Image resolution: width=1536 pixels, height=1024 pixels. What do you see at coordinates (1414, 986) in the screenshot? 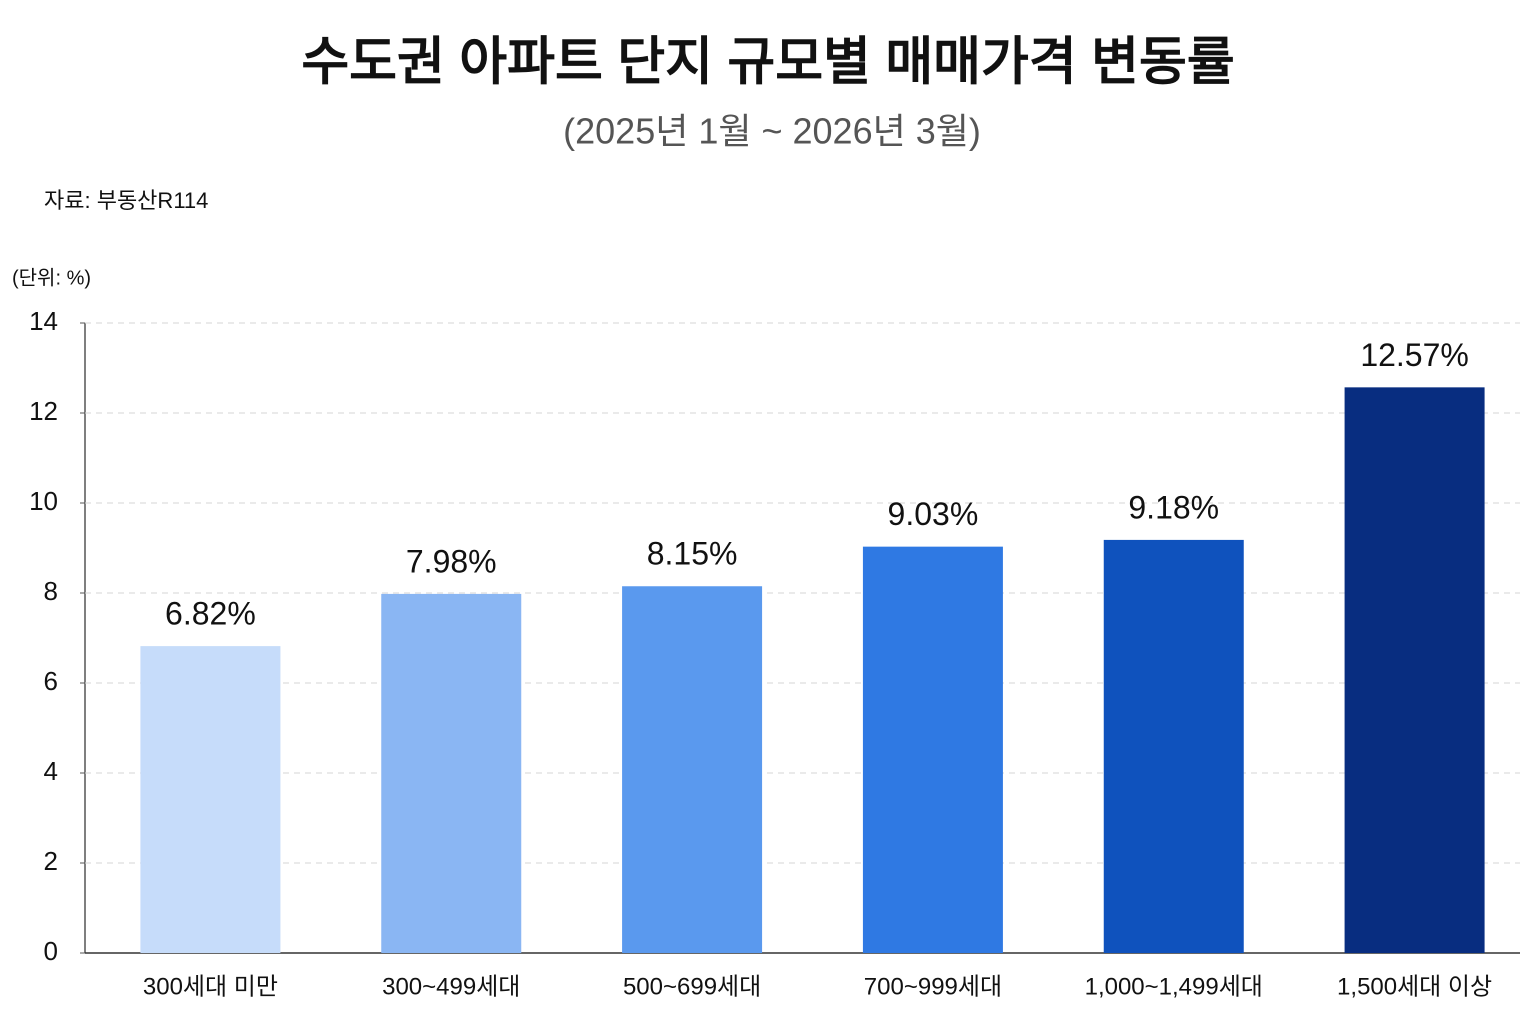
I see `x-tick-label: 1,500세대 이상` at bounding box center [1414, 986].